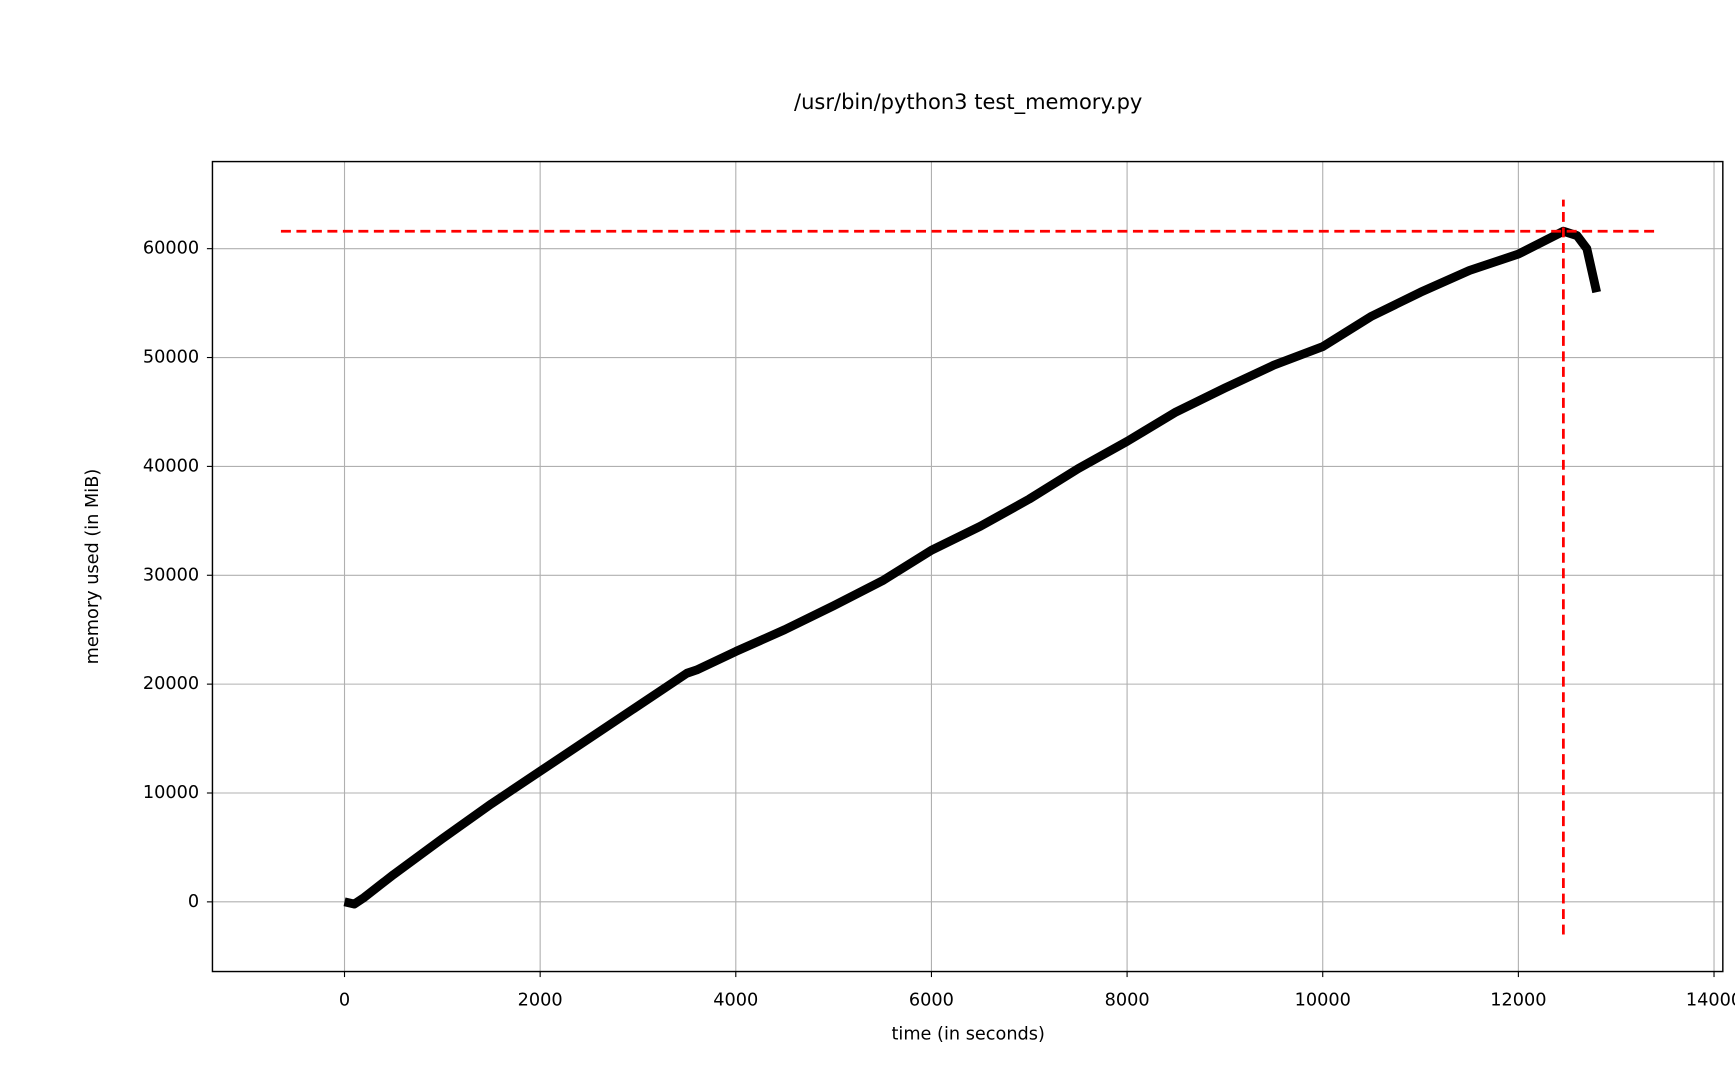 The image size is (1735, 1080). I want to click on x-tick-label: 4000, so click(735, 1000).